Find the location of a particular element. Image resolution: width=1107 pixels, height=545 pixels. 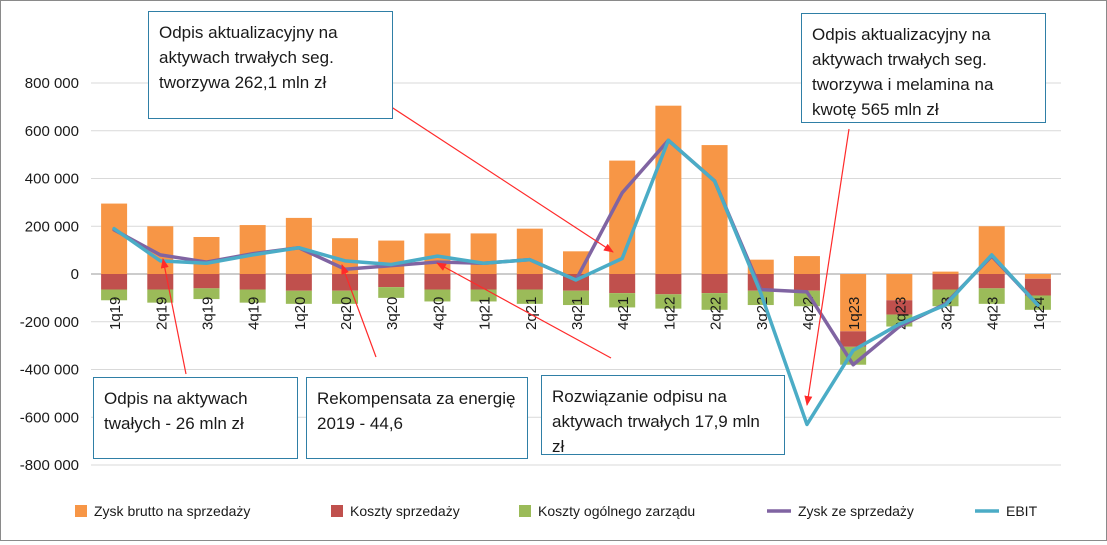

x-tick-label: 1q21 is located at coordinates (485, 313).